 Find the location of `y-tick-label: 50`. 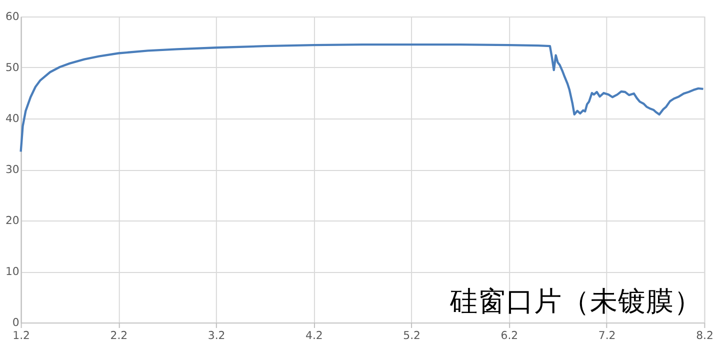

y-tick-label: 50 is located at coordinates (12, 67).